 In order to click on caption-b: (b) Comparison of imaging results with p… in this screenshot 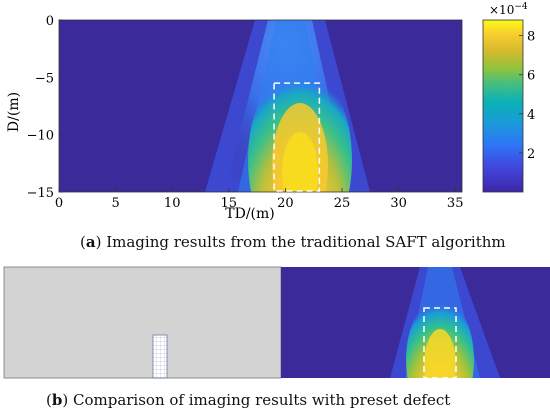, I will do `click(248, 400)`.